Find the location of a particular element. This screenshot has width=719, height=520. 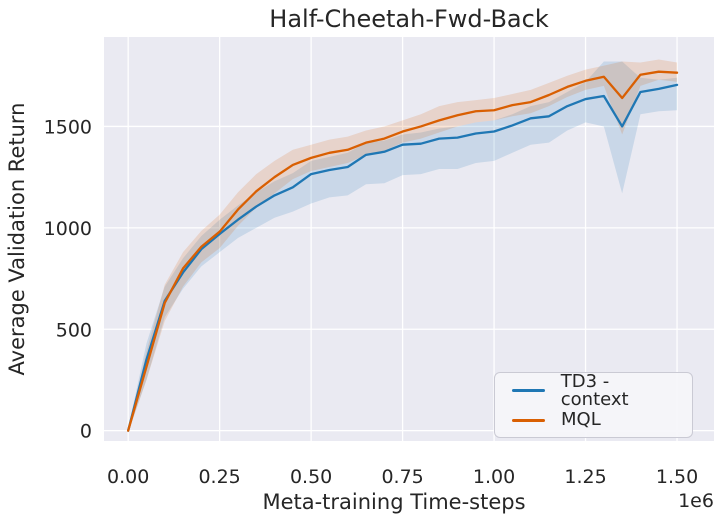

legend-entry-td3-context: TD3 - context is located at coordinates (593, 390).